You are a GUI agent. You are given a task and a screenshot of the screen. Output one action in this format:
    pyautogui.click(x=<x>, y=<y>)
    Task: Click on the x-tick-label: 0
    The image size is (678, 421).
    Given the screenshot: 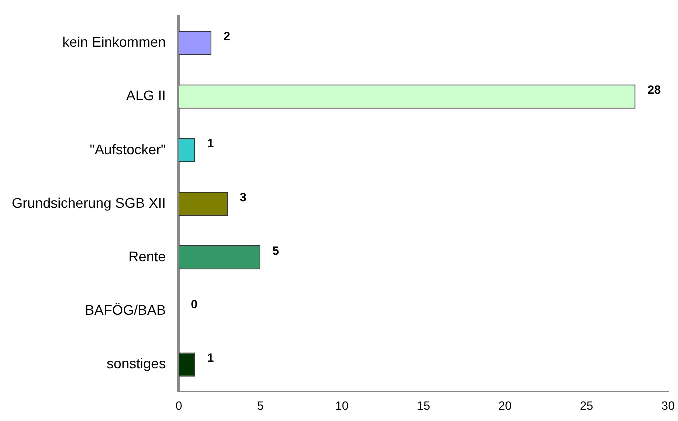 What is the action you would take?
    pyautogui.click(x=179, y=406)
    